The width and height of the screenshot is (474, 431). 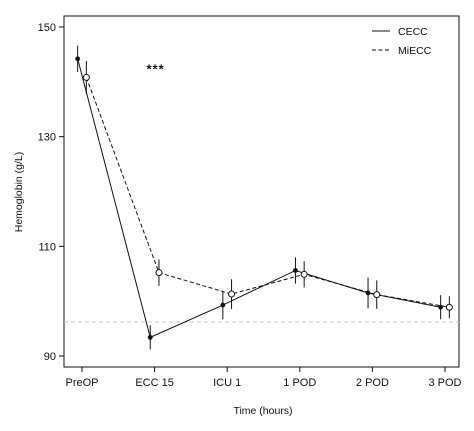 What do you see at coordinates (262, 411) in the screenshot?
I see `x-axis-title: Time (hours)` at bounding box center [262, 411].